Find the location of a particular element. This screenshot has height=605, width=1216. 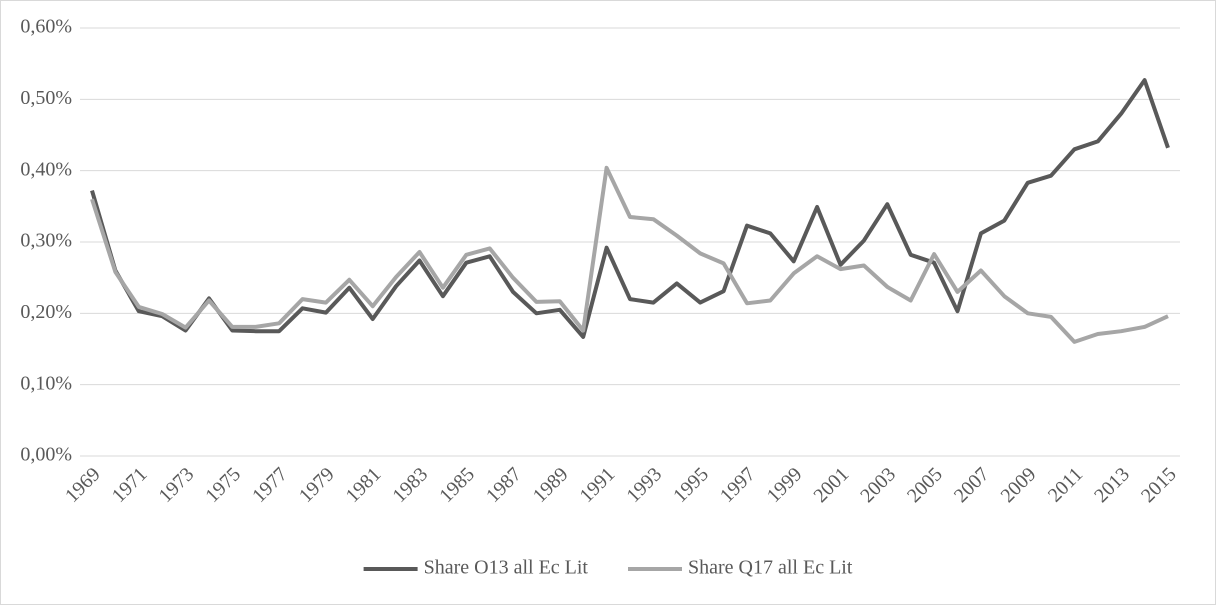

y-tick-label: 0,60% is located at coordinates (46, 27).